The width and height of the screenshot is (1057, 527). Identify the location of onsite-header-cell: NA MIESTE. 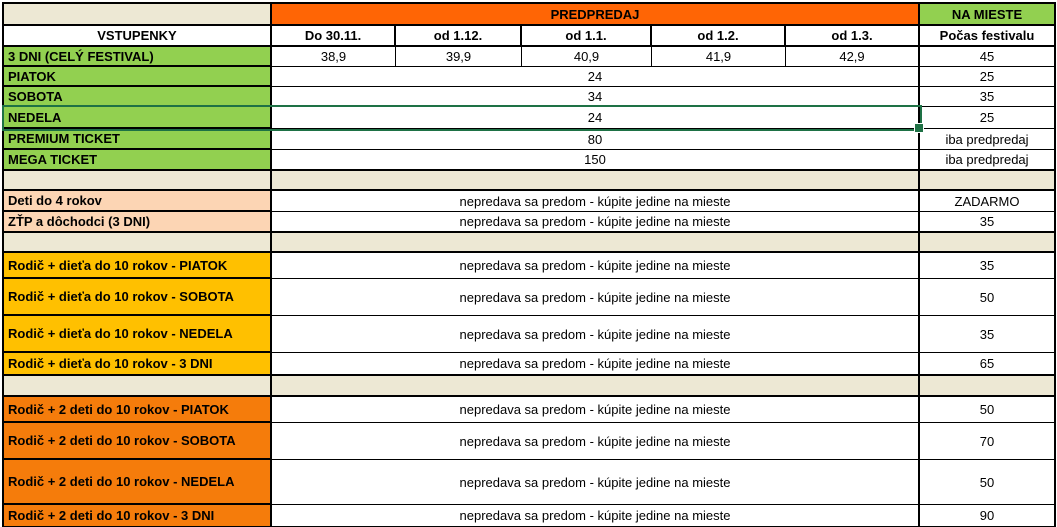
(988, 15).